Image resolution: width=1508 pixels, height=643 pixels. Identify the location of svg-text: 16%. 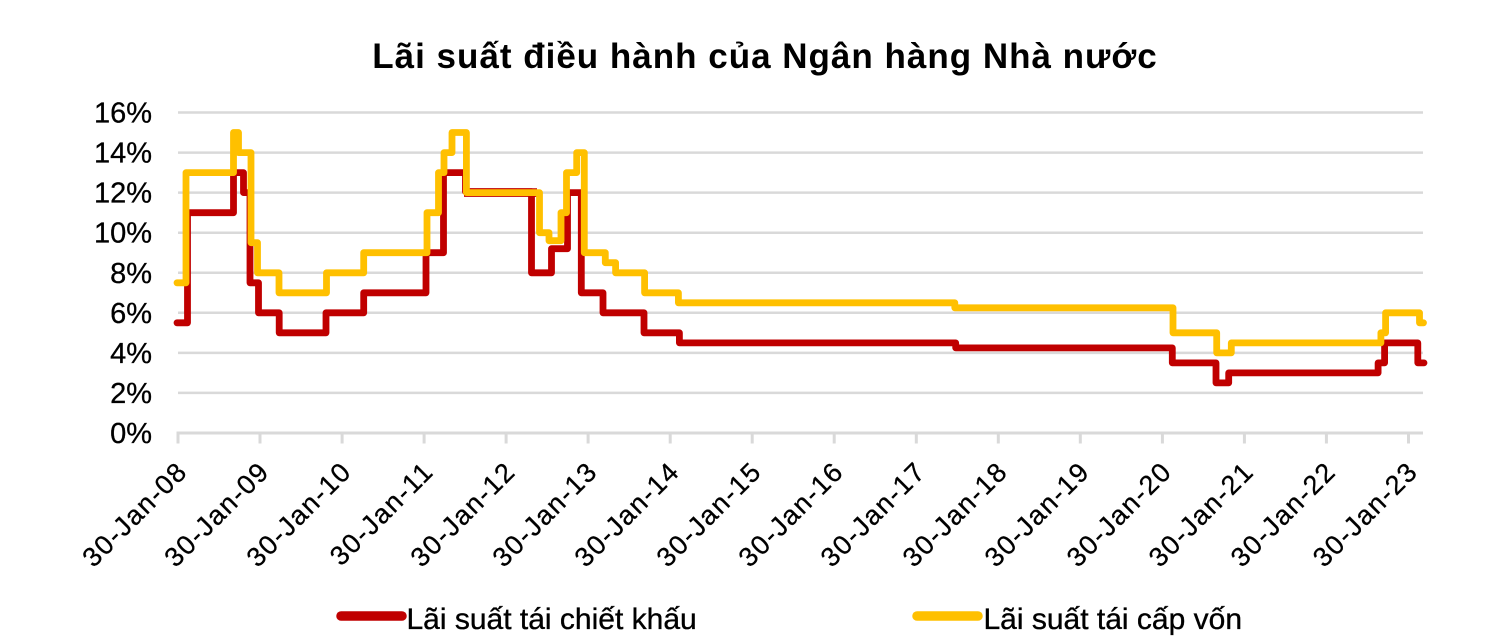
(123, 114).